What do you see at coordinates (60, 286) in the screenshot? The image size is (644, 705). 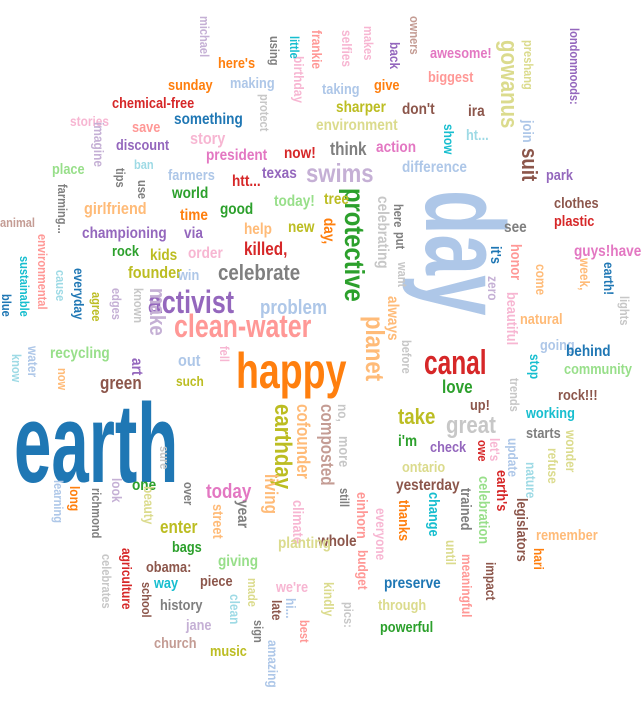 I see `word-cause: cause` at bounding box center [60, 286].